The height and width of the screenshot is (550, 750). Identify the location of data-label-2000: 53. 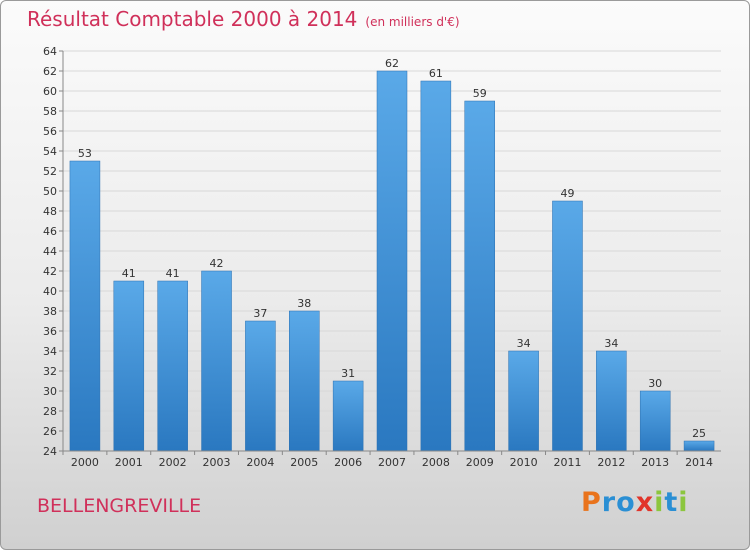
(85, 153).